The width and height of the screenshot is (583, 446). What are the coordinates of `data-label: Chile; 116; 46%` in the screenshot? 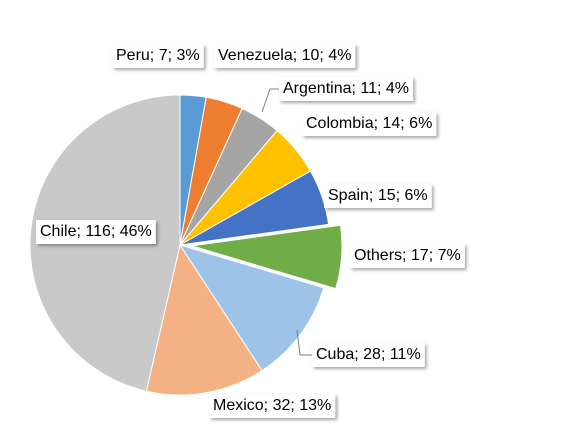 It's located at (96, 232).